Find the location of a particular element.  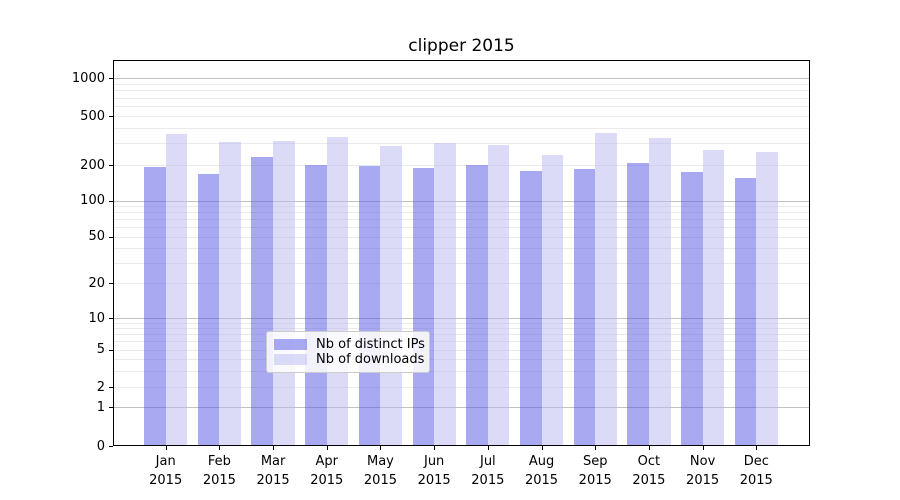

y-tick-label: 50 is located at coordinates (96, 237).